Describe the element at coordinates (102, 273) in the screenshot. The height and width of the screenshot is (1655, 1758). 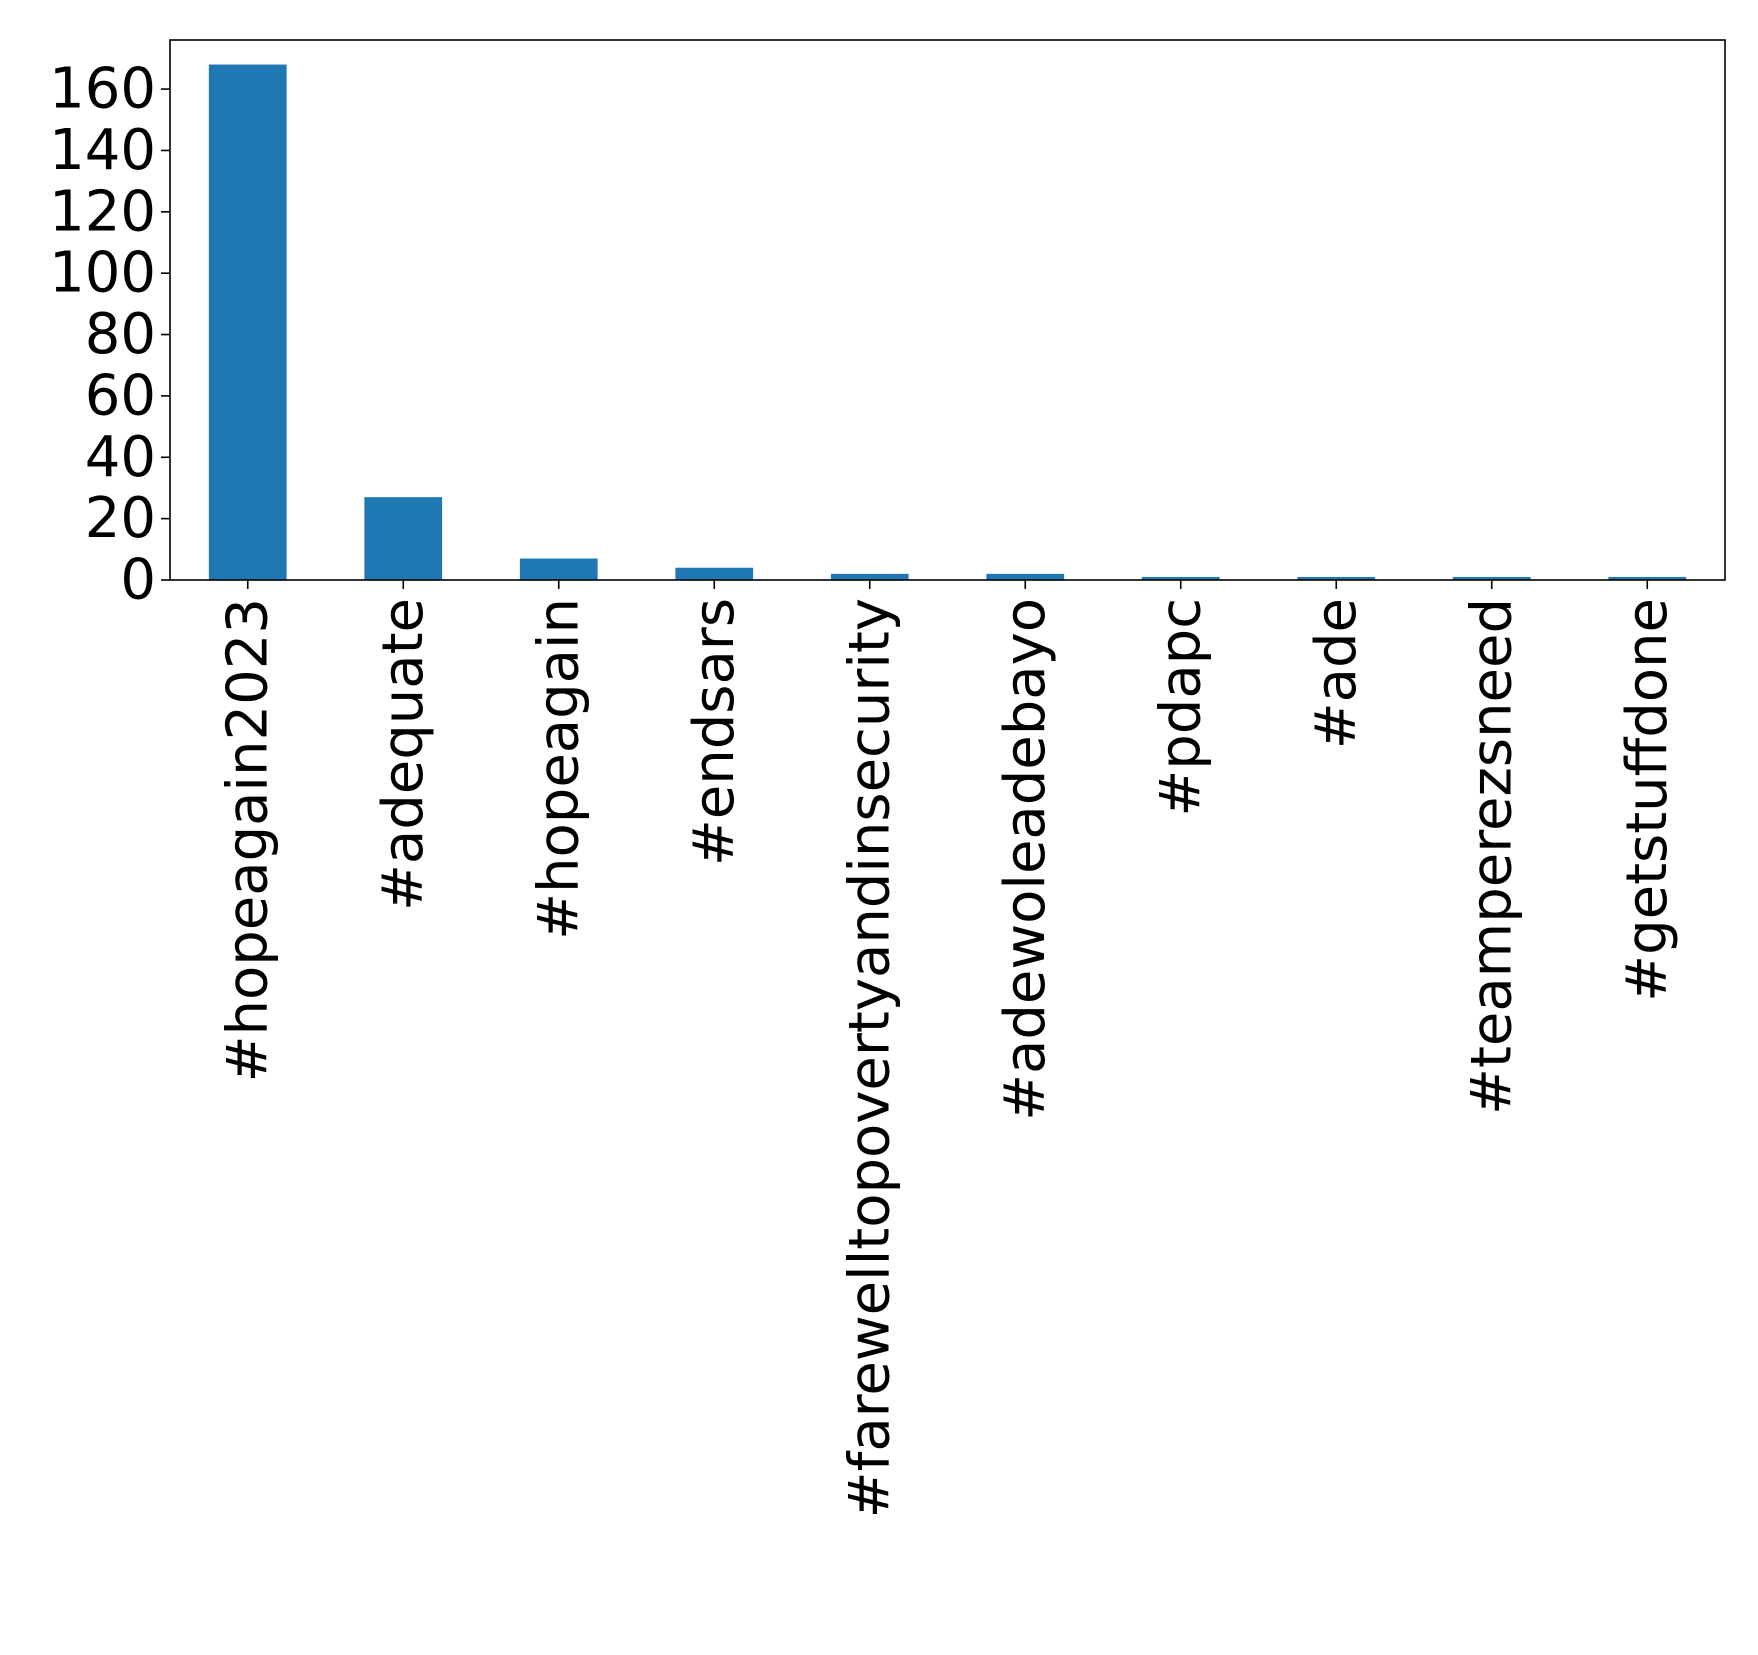
I see `y-tick-label: 100` at that location.